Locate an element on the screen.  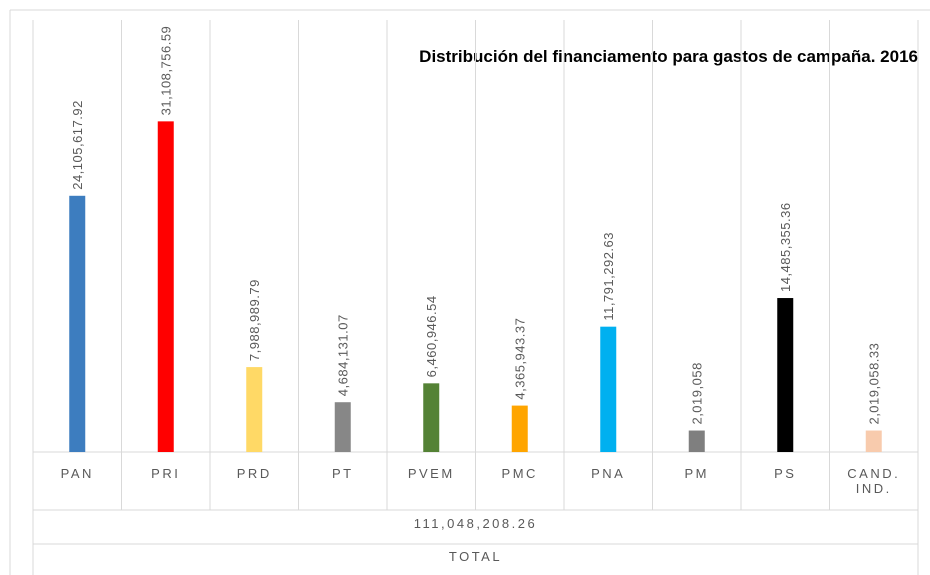
total-value: 111,048,208.26 is located at coordinates (475, 523).